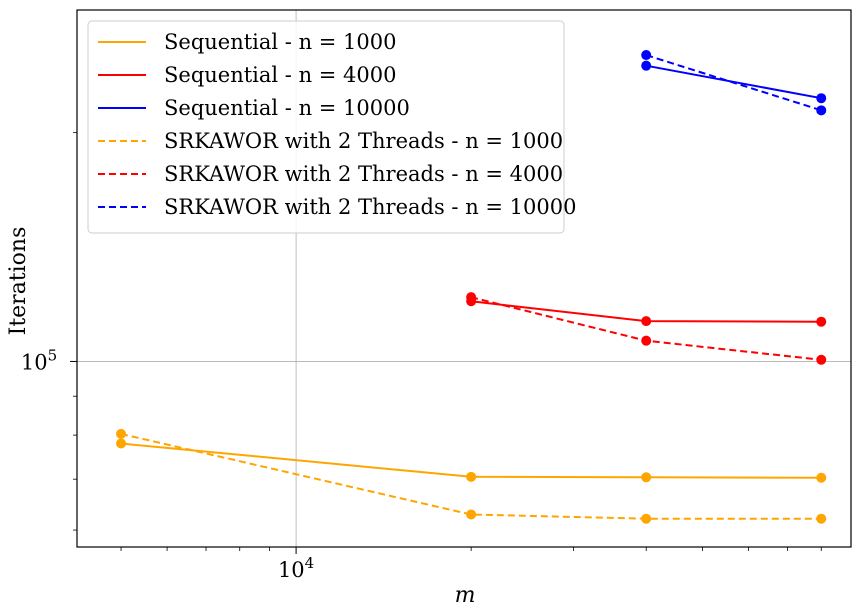 The width and height of the screenshot is (861, 616). I want to click on legend-label: Sequential - n = 1000, so click(280, 42).